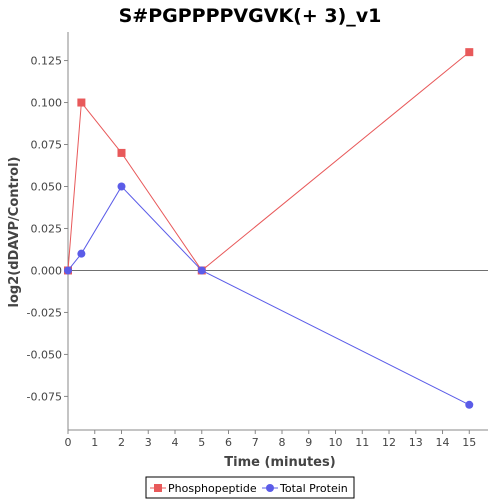 Image resolution: width=500 pixels, height=500 pixels. I want to click on y-axis-label: log2(dDAVP/Control), so click(14, 232).